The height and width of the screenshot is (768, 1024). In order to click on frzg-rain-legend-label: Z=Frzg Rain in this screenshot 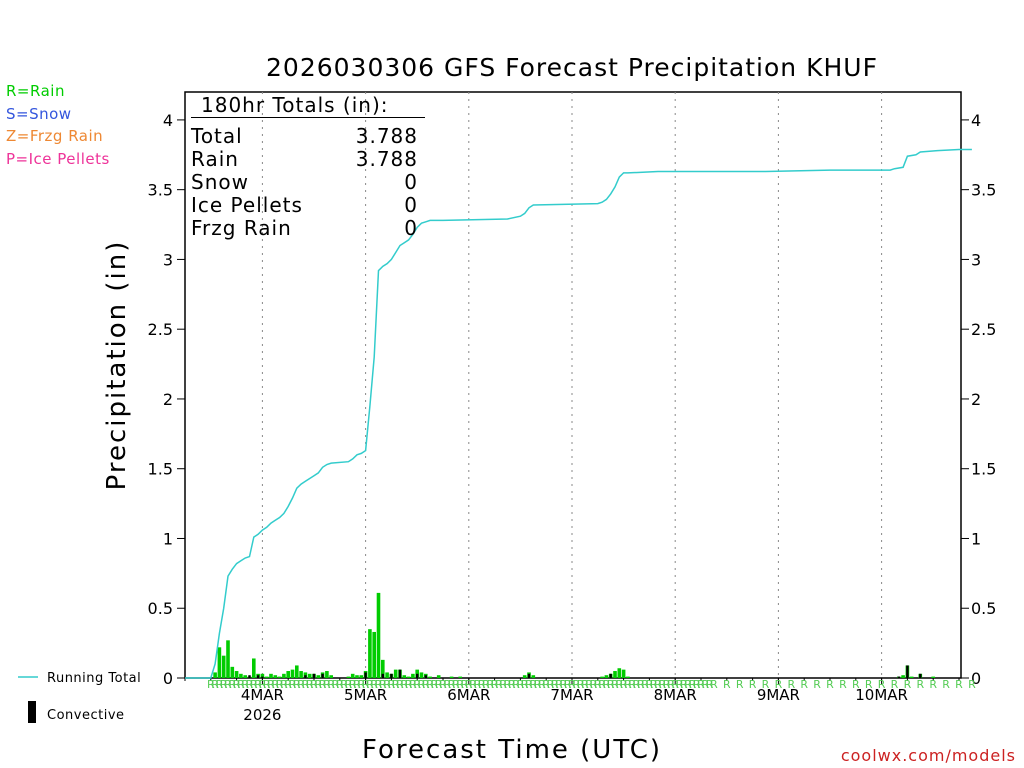, I will do `click(55, 136)`.